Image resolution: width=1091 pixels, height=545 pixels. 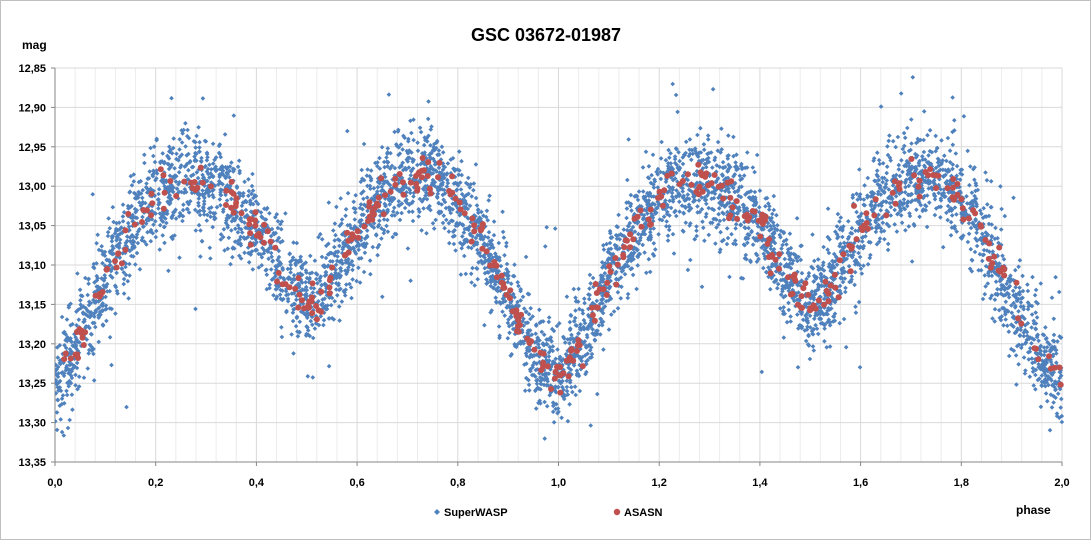 I want to click on y-tick-label: 12,95, so click(x=32, y=148).